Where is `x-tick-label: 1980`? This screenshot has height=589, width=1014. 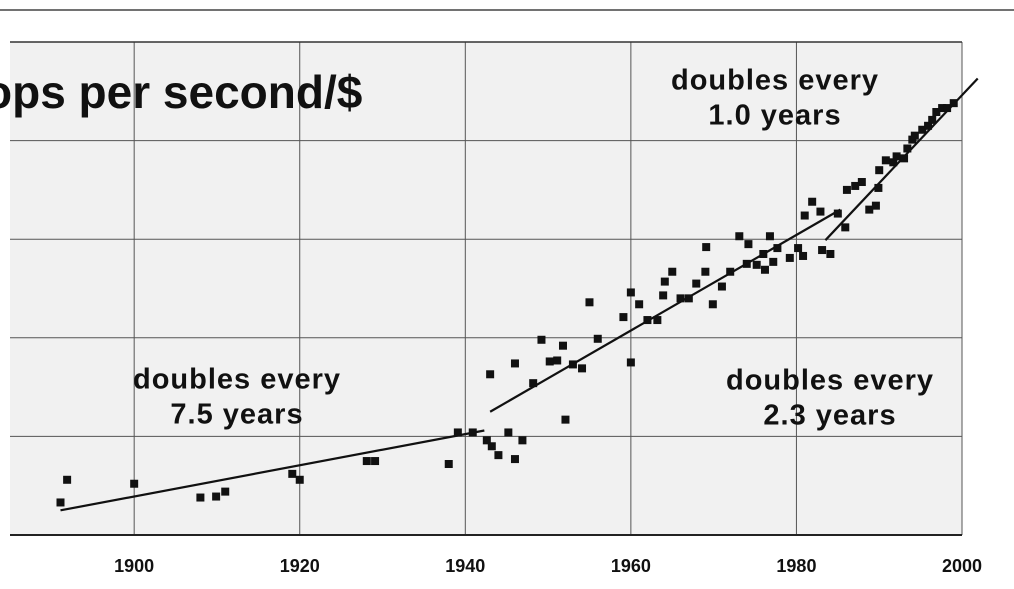 x-tick-label: 1980 is located at coordinates (796, 566).